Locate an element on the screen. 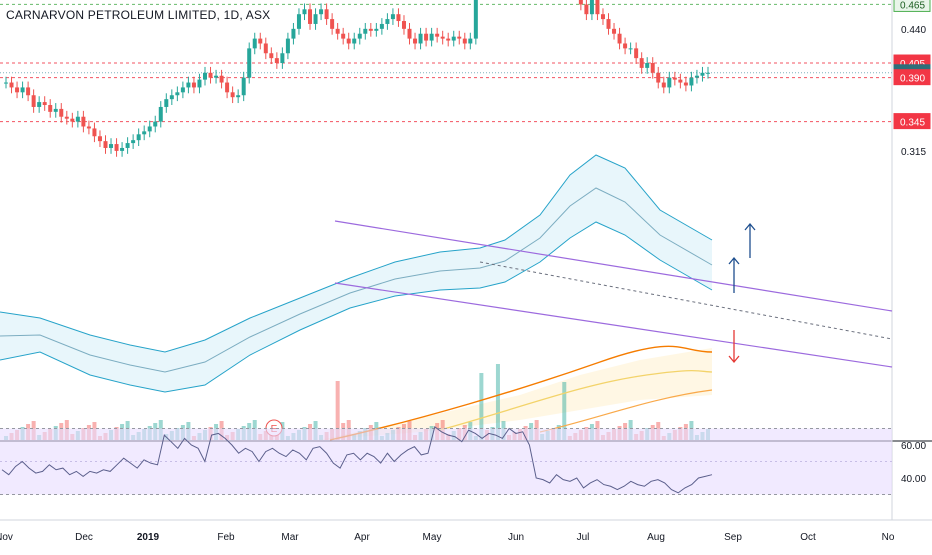 The height and width of the screenshot is (555, 932). time-axis-tick: Apr is located at coordinates (362, 537).